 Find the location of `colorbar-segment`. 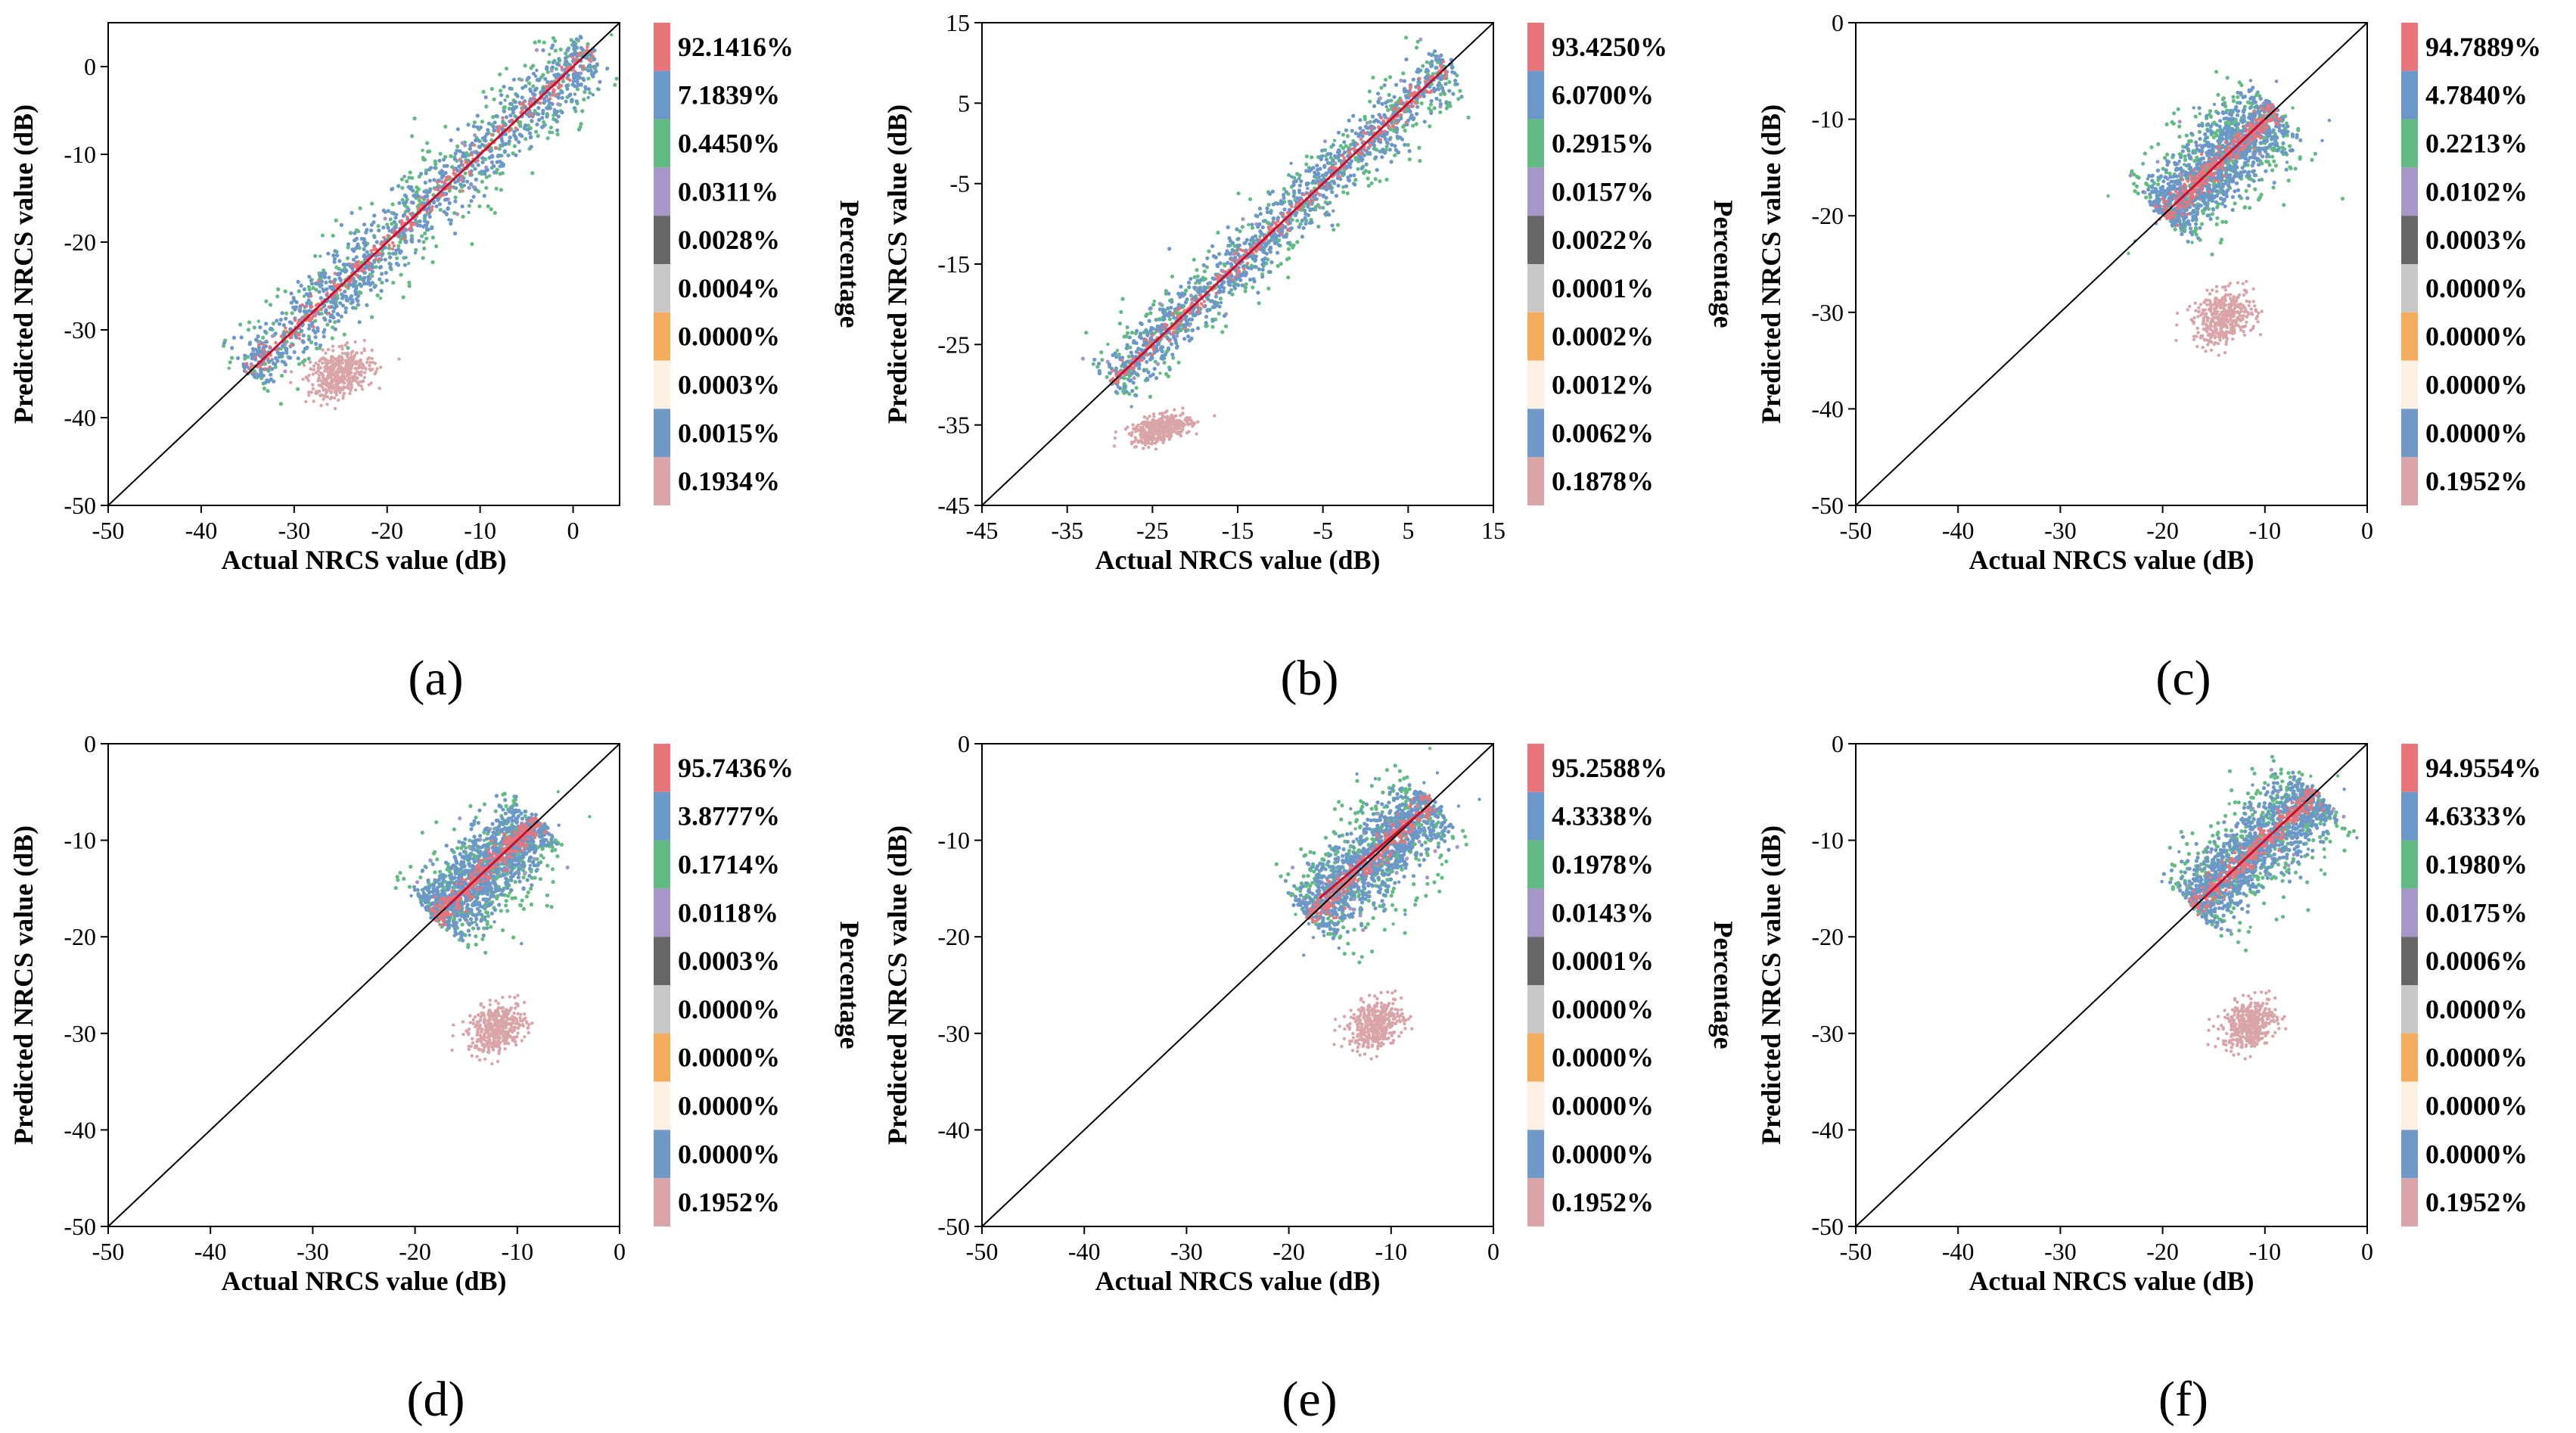

colorbar-segment is located at coordinates (1535, 336).